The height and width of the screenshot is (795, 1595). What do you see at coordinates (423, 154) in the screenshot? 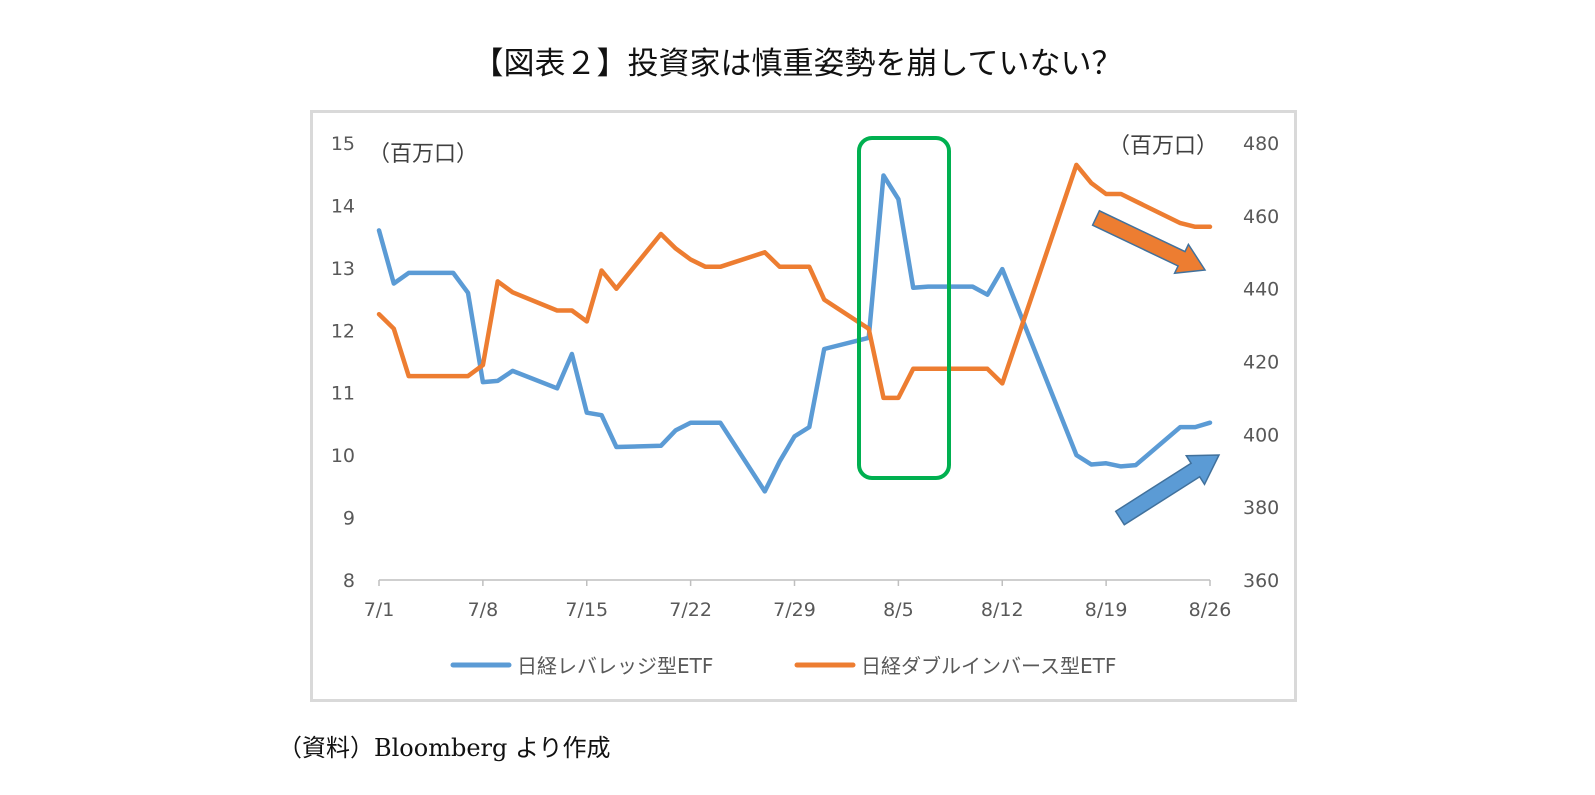
I see `y-left-unit: （百万口）` at bounding box center [423, 154].